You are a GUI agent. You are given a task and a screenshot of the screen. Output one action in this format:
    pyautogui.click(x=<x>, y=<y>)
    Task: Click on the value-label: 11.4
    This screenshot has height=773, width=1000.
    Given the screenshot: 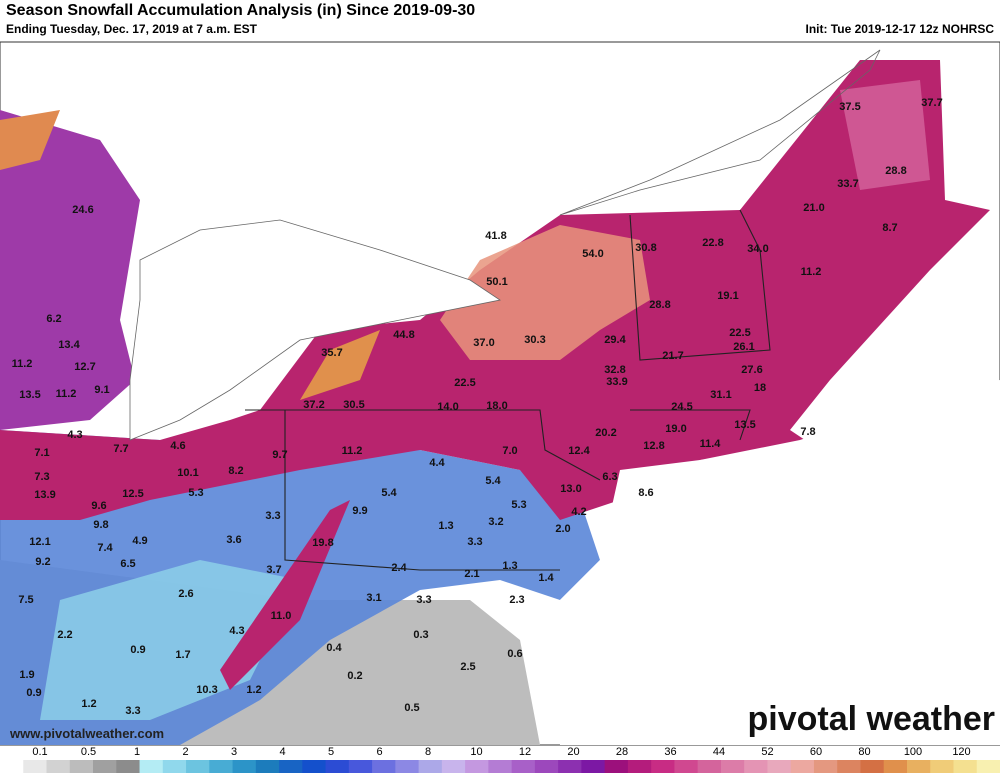 What is the action you would take?
    pyautogui.click(x=711, y=444)
    